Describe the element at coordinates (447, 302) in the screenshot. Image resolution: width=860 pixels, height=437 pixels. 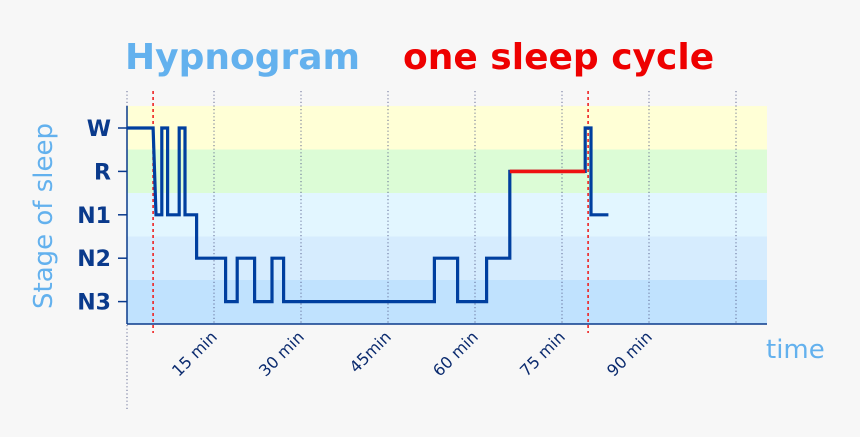
I see `band-n3` at that location.